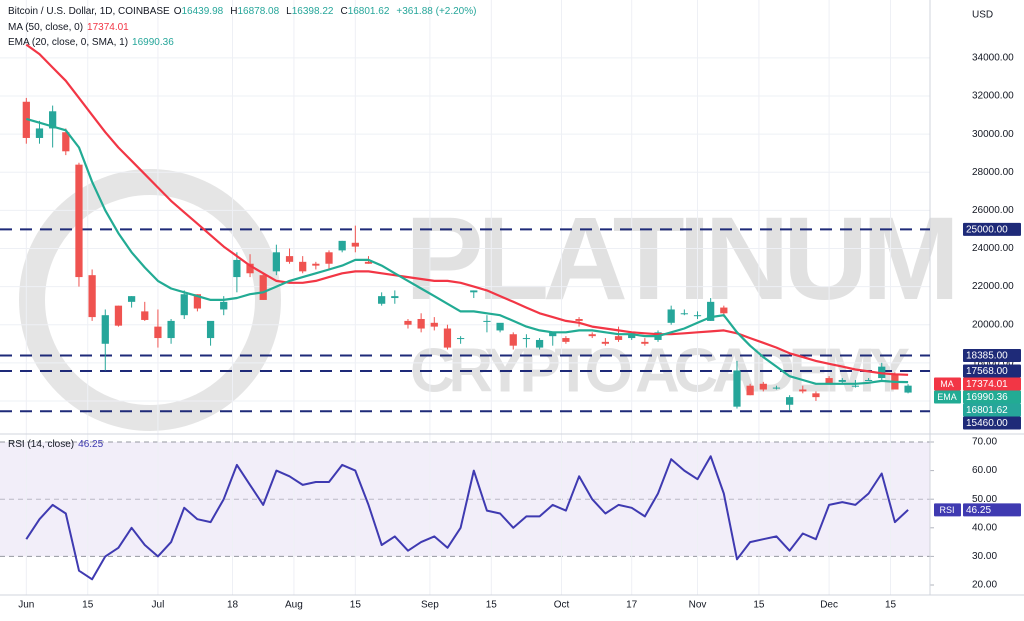 The image size is (1024, 621). I want to click on ohlc-item: L16398.22, so click(311, 11).